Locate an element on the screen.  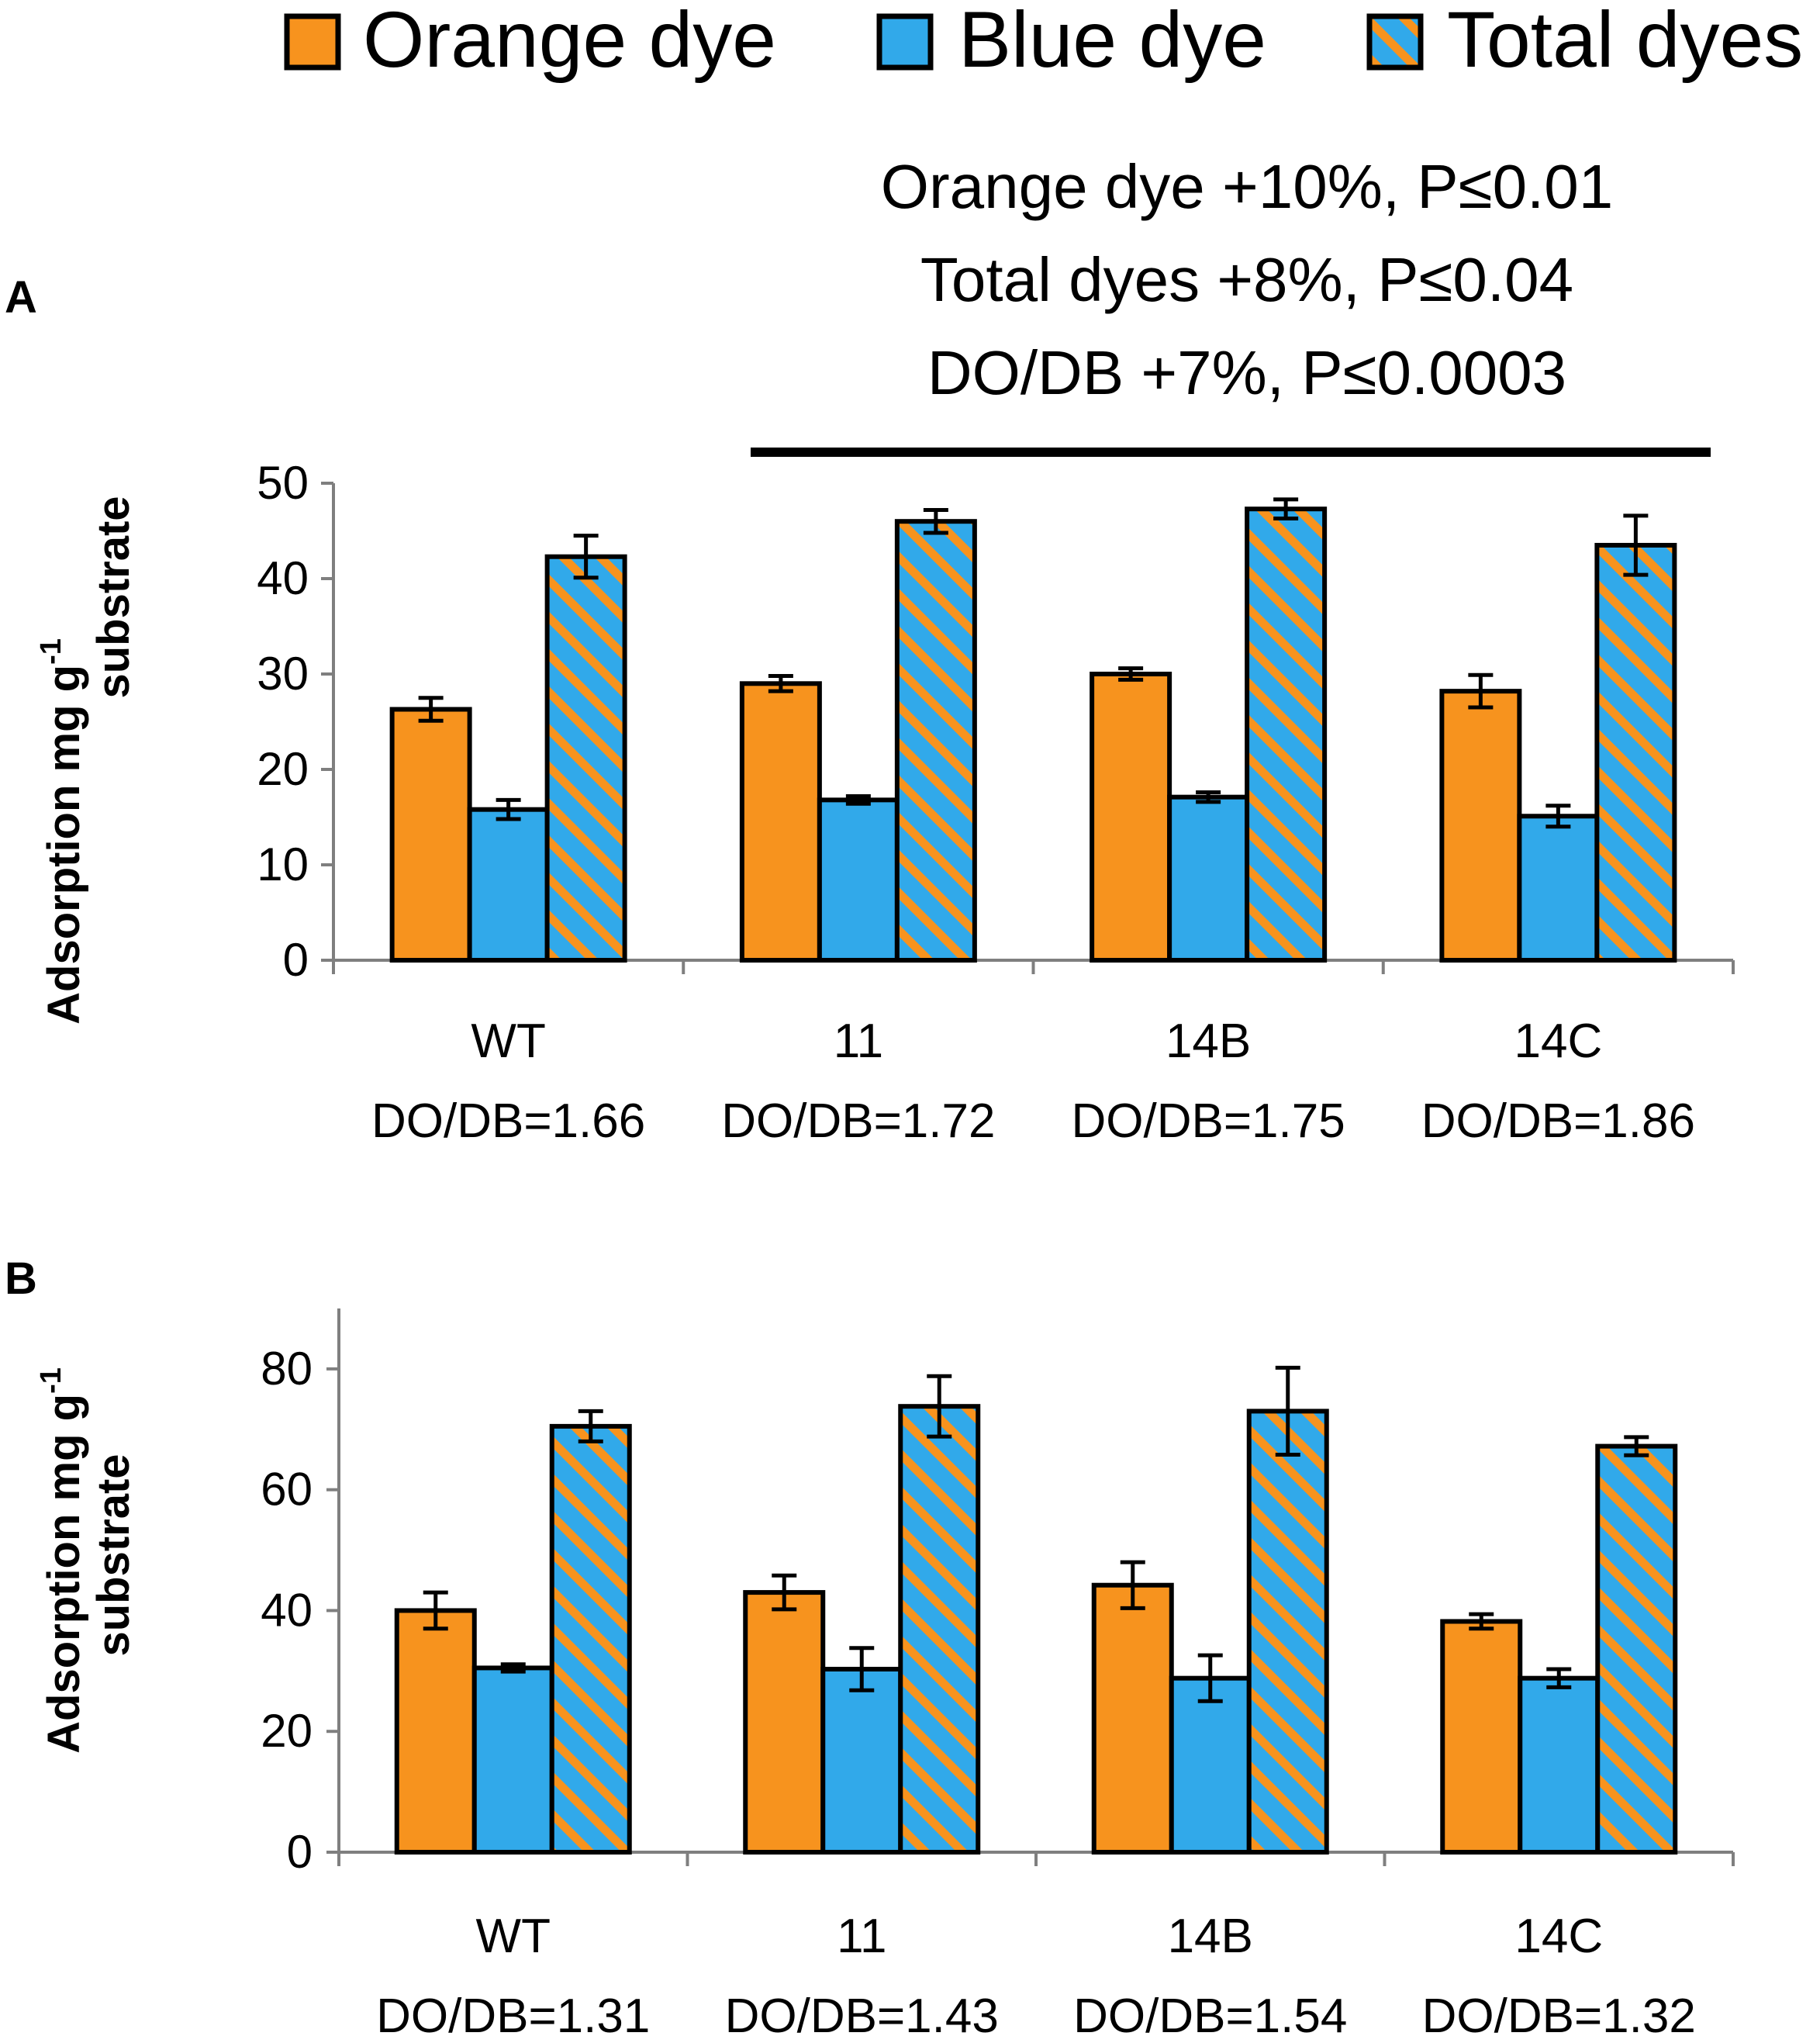
panel-letter-a: A is located at coordinates (21, 297).